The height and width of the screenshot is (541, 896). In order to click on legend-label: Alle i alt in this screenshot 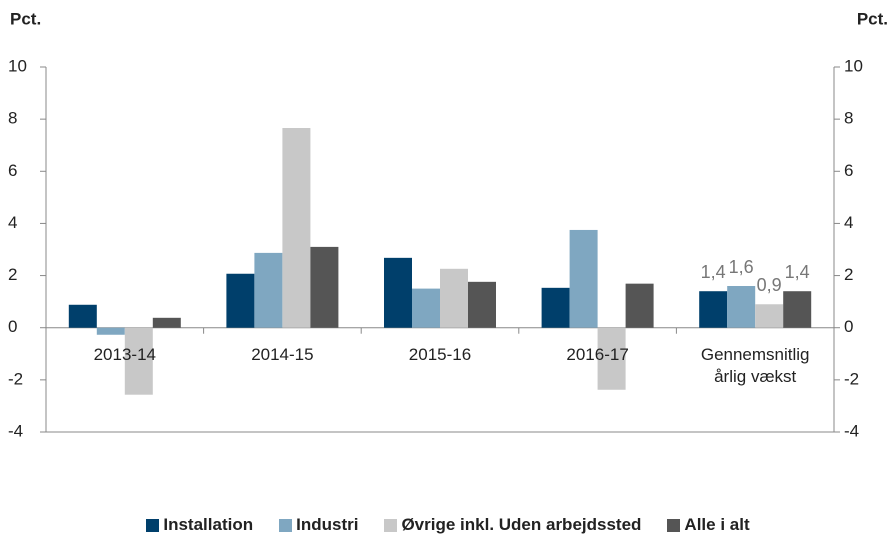, I will do `click(717, 524)`.